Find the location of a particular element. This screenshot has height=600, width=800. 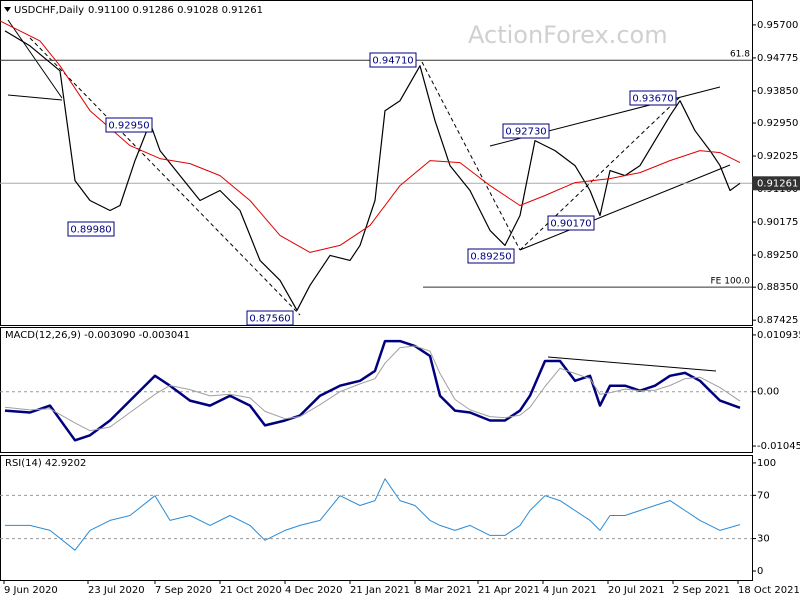

last-price-box is located at coordinates (776, 183).